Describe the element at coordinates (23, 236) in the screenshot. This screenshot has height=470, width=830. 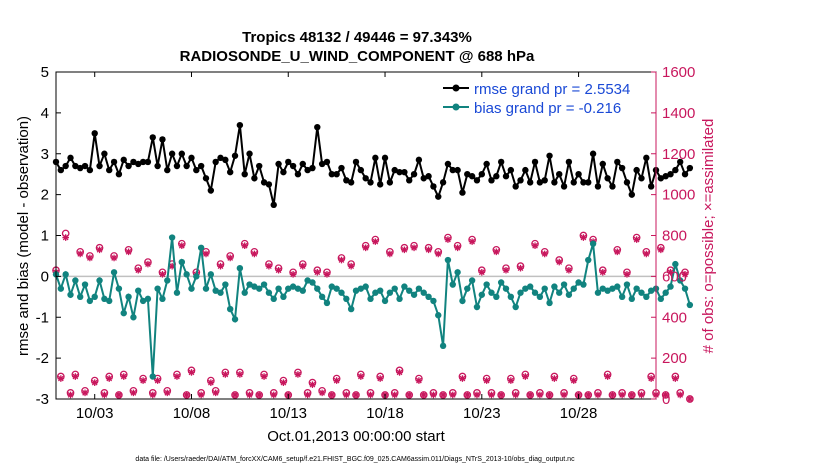
I see `y-axis-label: rmse and bias (model - observation)` at that location.